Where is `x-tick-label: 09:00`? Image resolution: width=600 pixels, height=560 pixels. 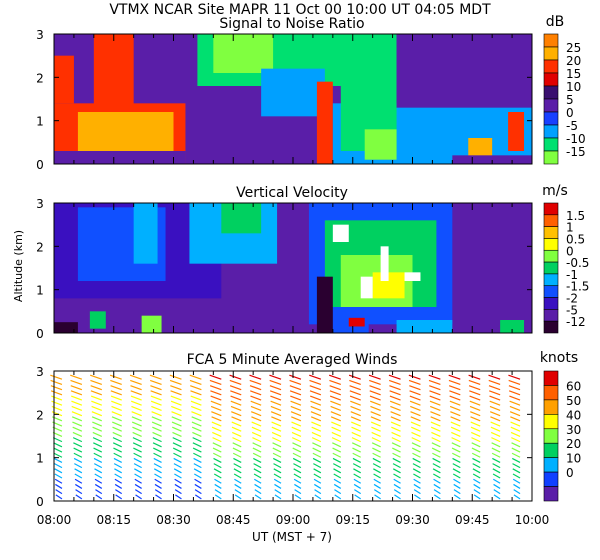
x-tick-label: 09:00 is located at coordinates (293, 520).